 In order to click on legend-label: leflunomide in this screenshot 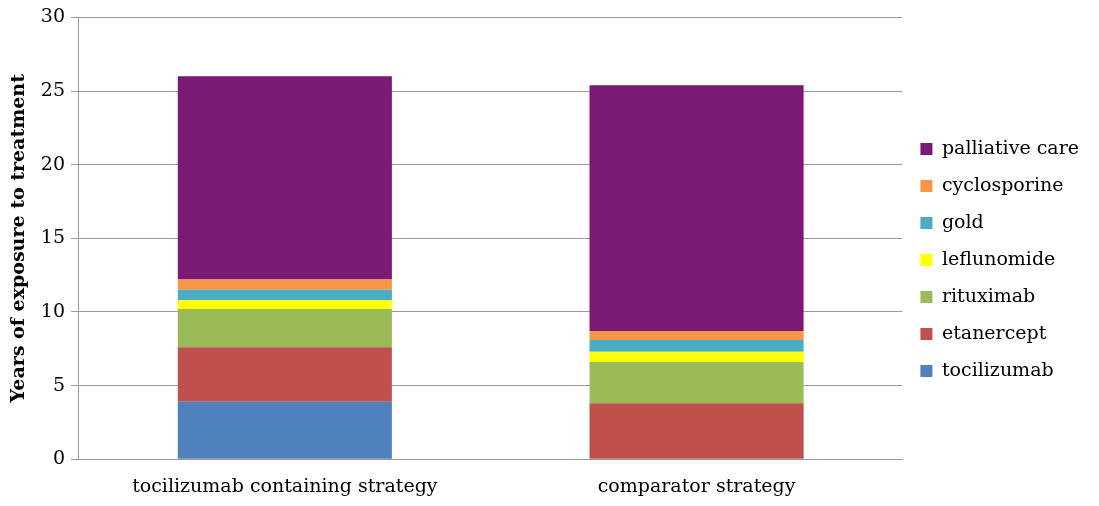, I will do `click(998, 257)`.